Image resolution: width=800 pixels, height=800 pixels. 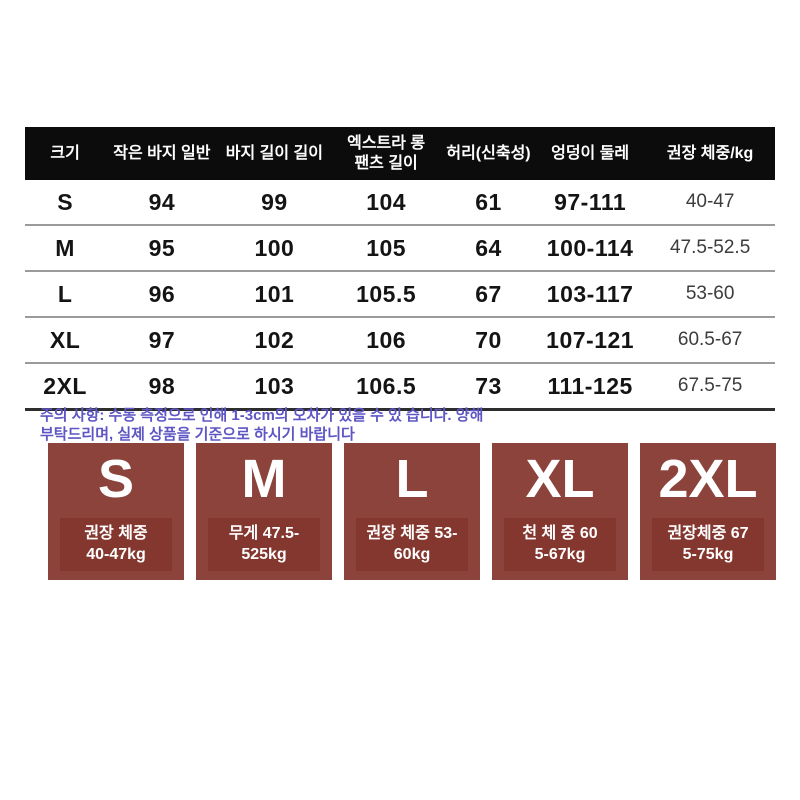 I want to click on measurement-cell: 103, so click(x=274, y=385).